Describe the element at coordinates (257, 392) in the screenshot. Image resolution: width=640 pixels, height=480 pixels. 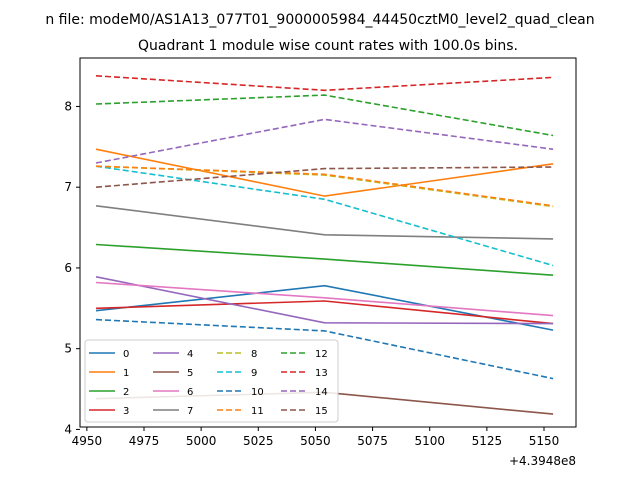
I see `legend-label: 10` at that location.